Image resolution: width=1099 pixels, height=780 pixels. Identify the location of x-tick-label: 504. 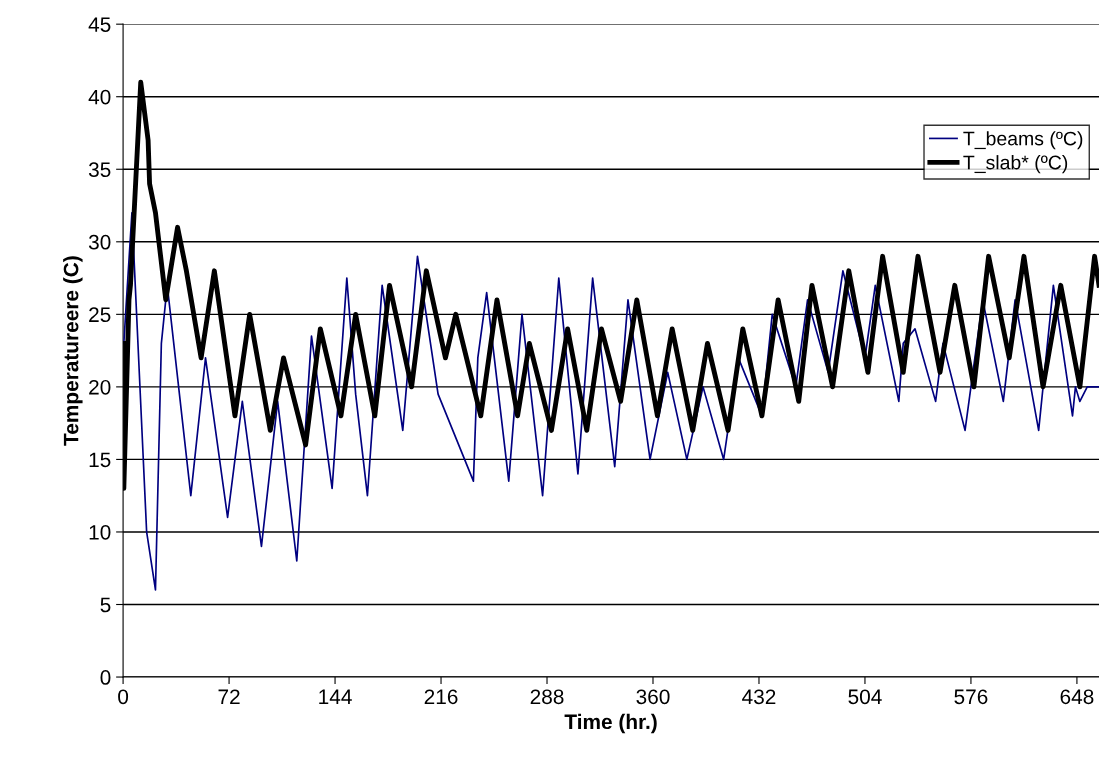
(865, 697).